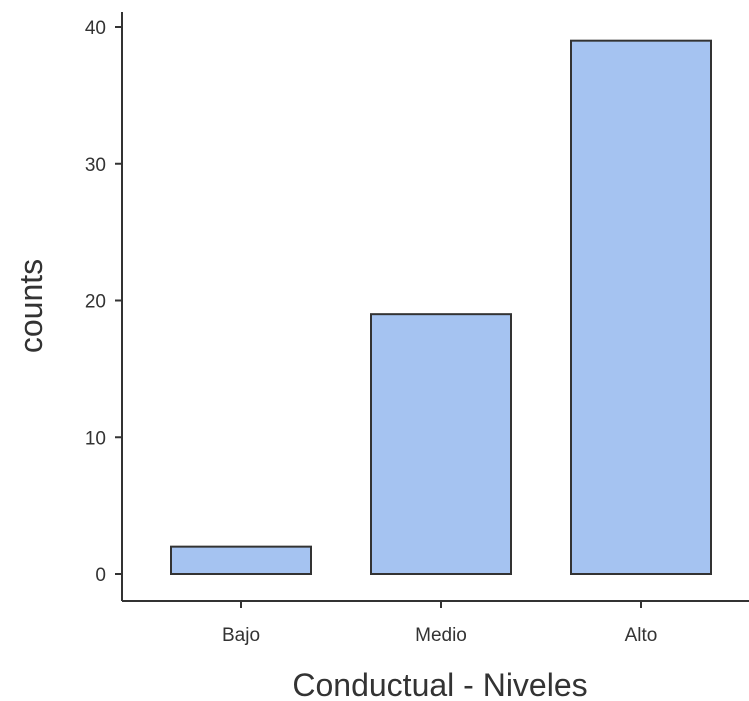 The image size is (749, 701). I want to click on y-tick-label-40: 40, so click(95, 28).